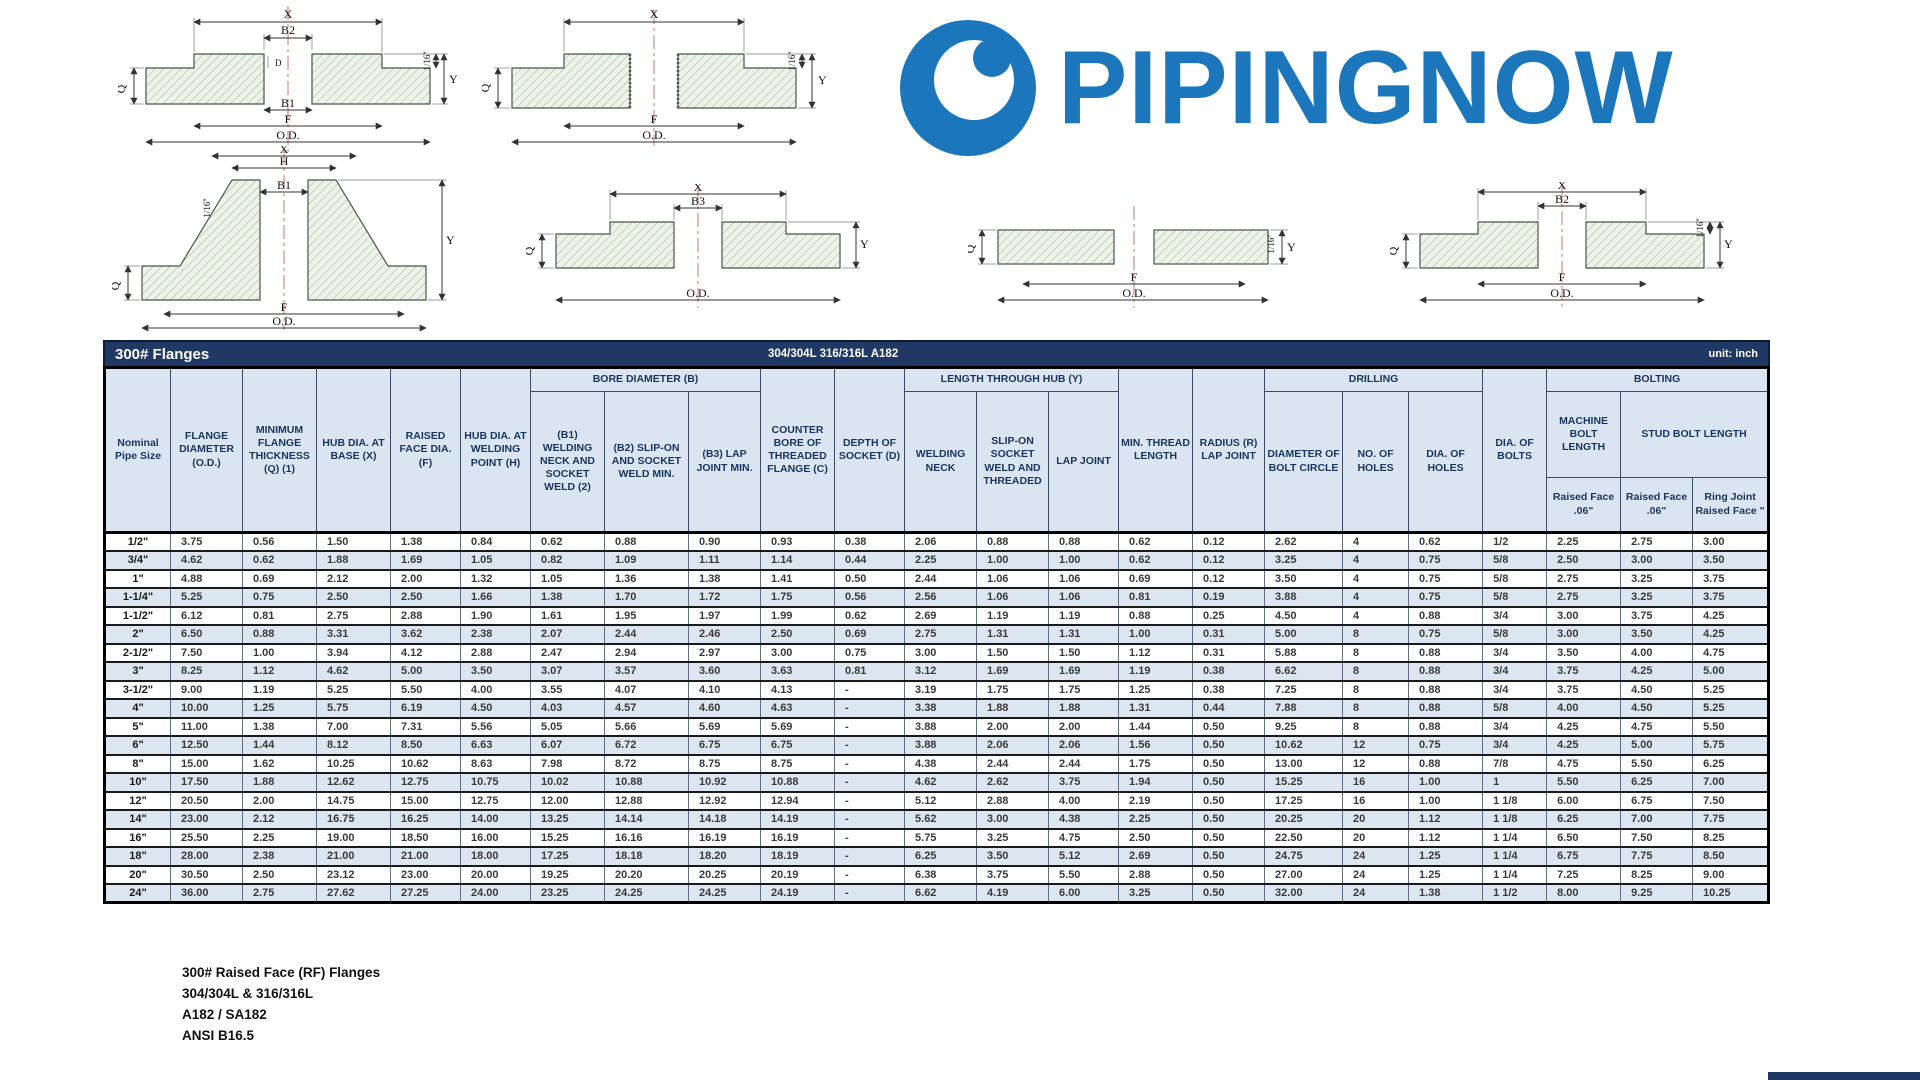 This screenshot has width=1920, height=1080. I want to click on row-pipe-size: 8", so click(137, 763).